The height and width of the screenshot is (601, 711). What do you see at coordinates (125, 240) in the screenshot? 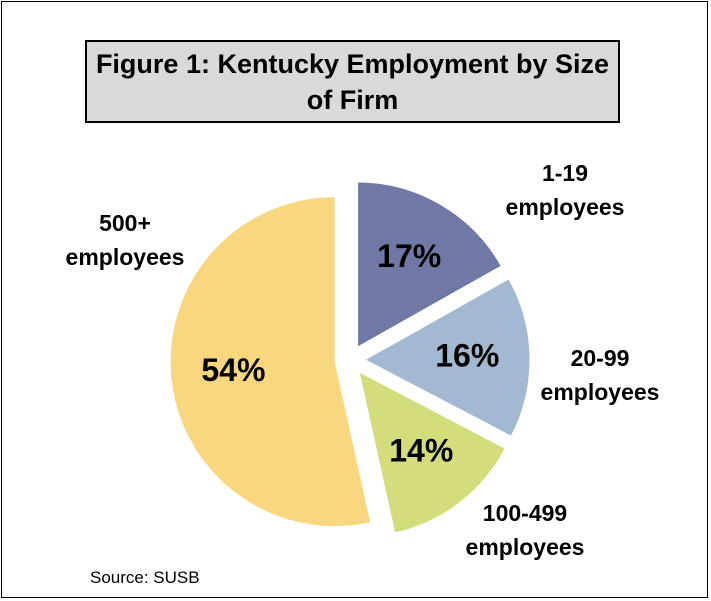
I see `category-label: 500+ employees` at bounding box center [125, 240].